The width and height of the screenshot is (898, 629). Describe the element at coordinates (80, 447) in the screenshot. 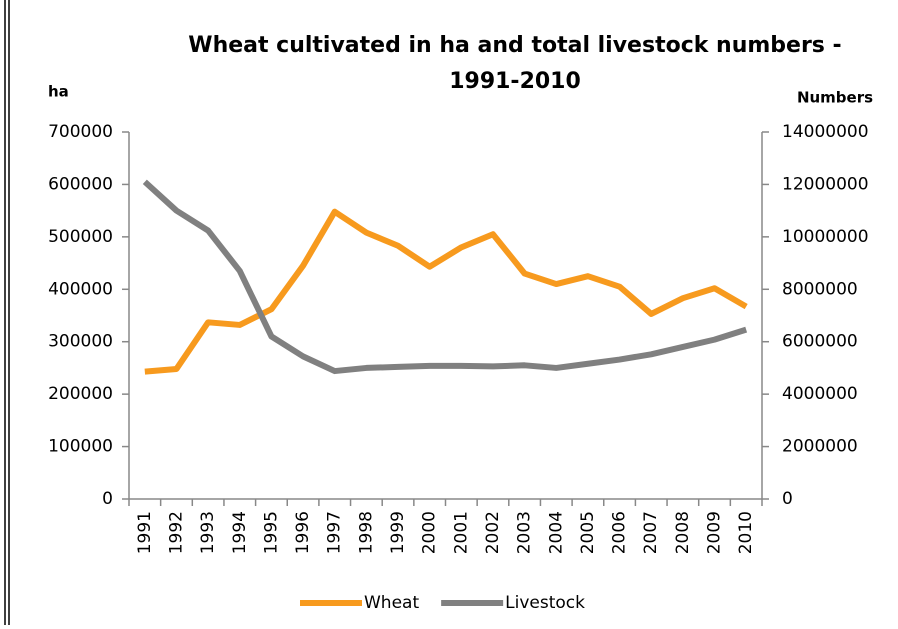

I see `y-tick-label: 100000` at that location.